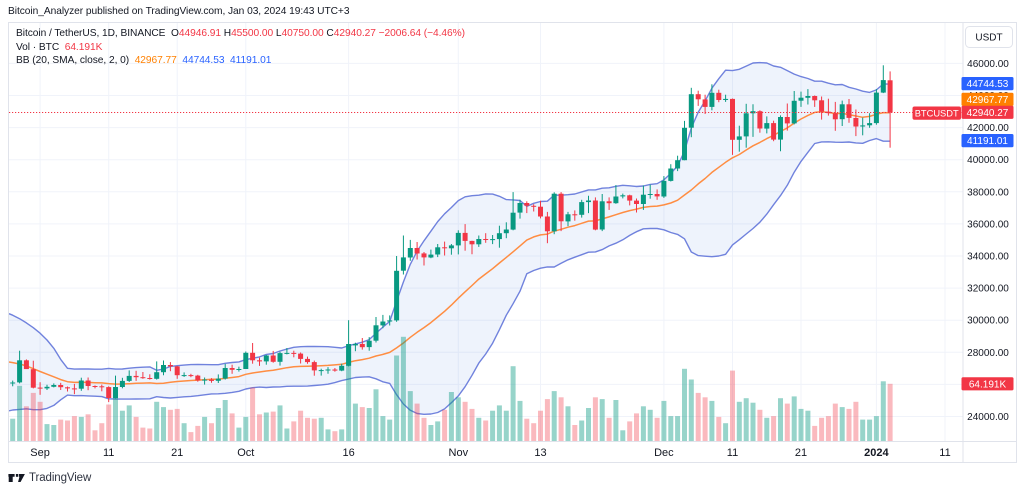 This screenshot has width=1024, height=492. I want to click on svg-text: 64.191K, so click(988, 384).